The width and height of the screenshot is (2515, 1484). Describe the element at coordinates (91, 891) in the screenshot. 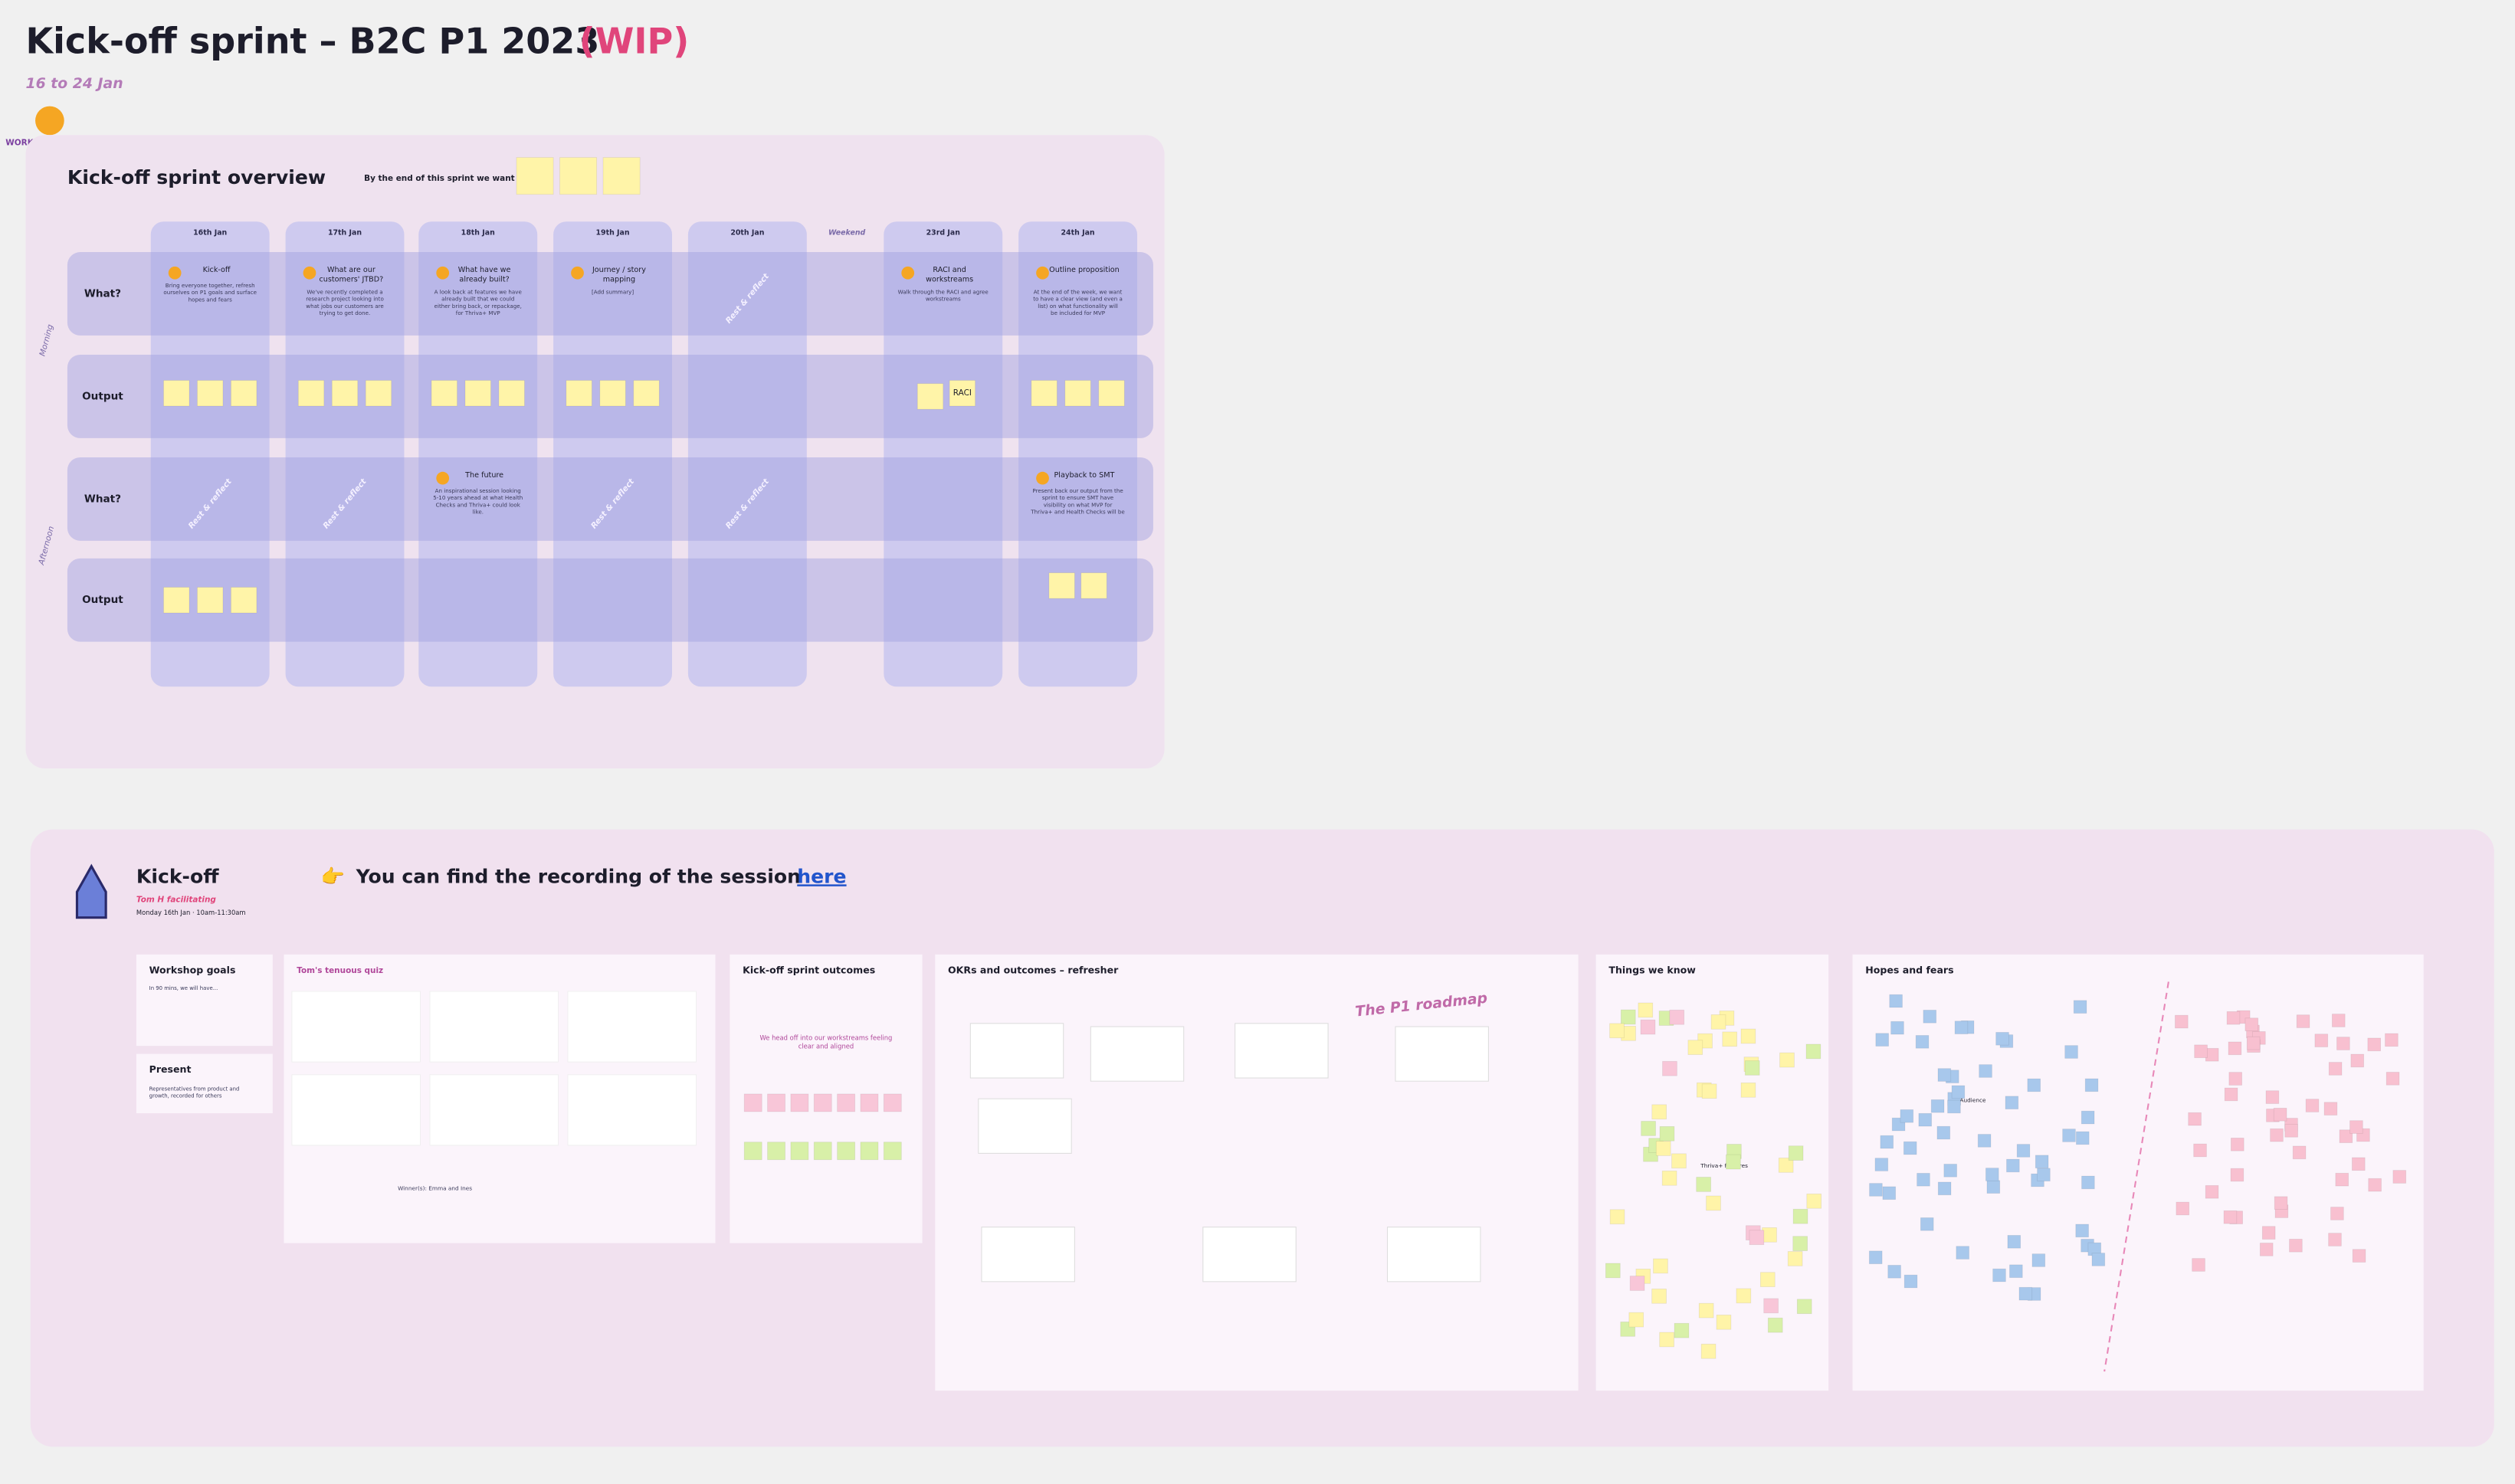

I see `rocket-icon` at that location.